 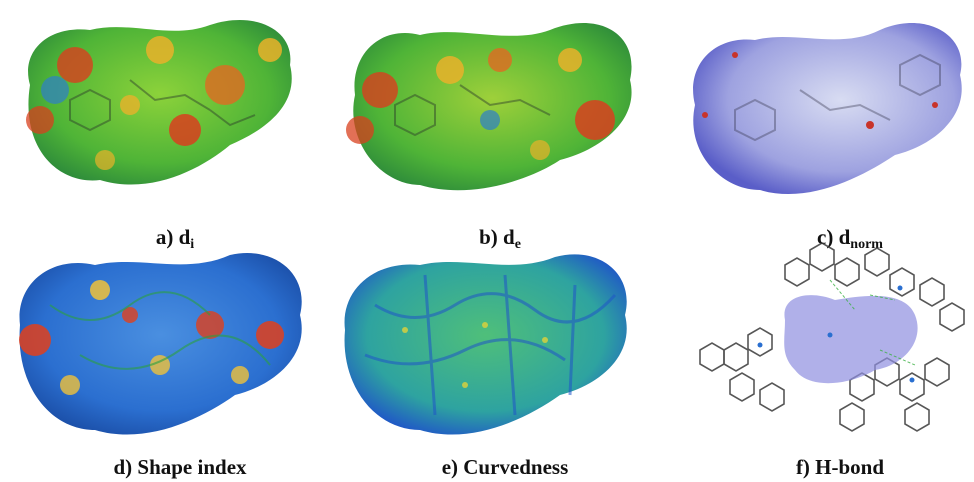 What do you see at coordinates (832, 337) in the screenshot?
I see `hbond-packing-image` at bounding box center [832, 337].